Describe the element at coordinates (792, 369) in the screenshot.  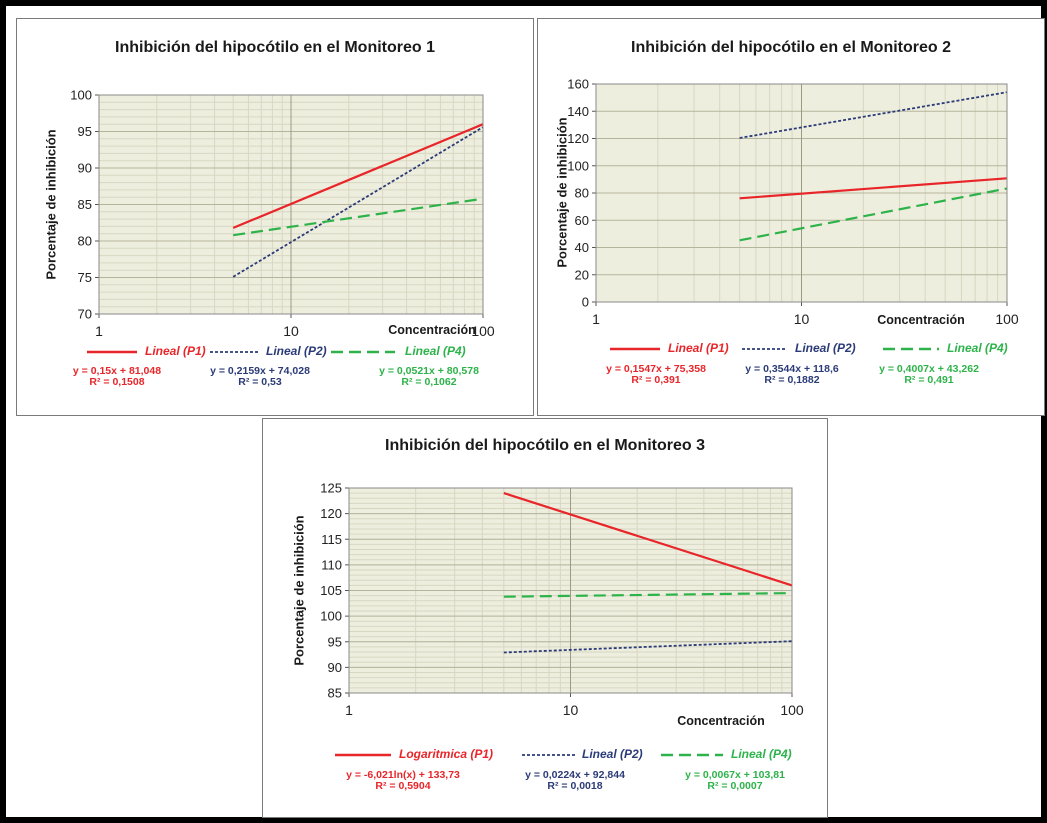
I see `equation-text: y = 0,3544x + 118,6` at that location.